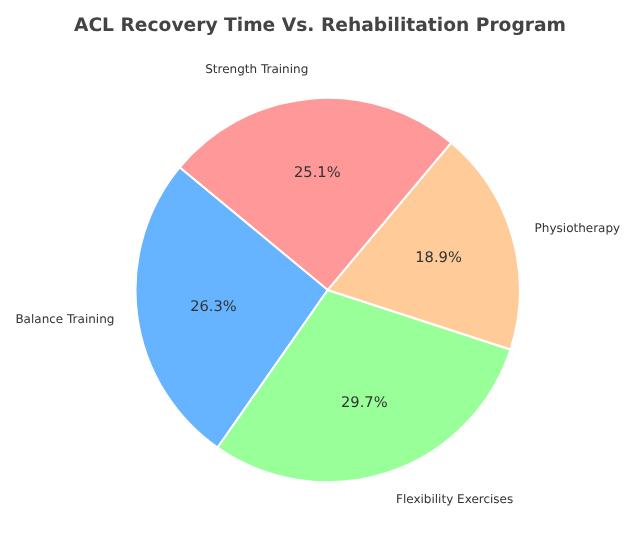  What do you see at coordinates (320, 26) in the screenshot?
I see `chart-title: ACL Recovery Time Vs. Rehabilitation Program` at bounding box center [320, 26].